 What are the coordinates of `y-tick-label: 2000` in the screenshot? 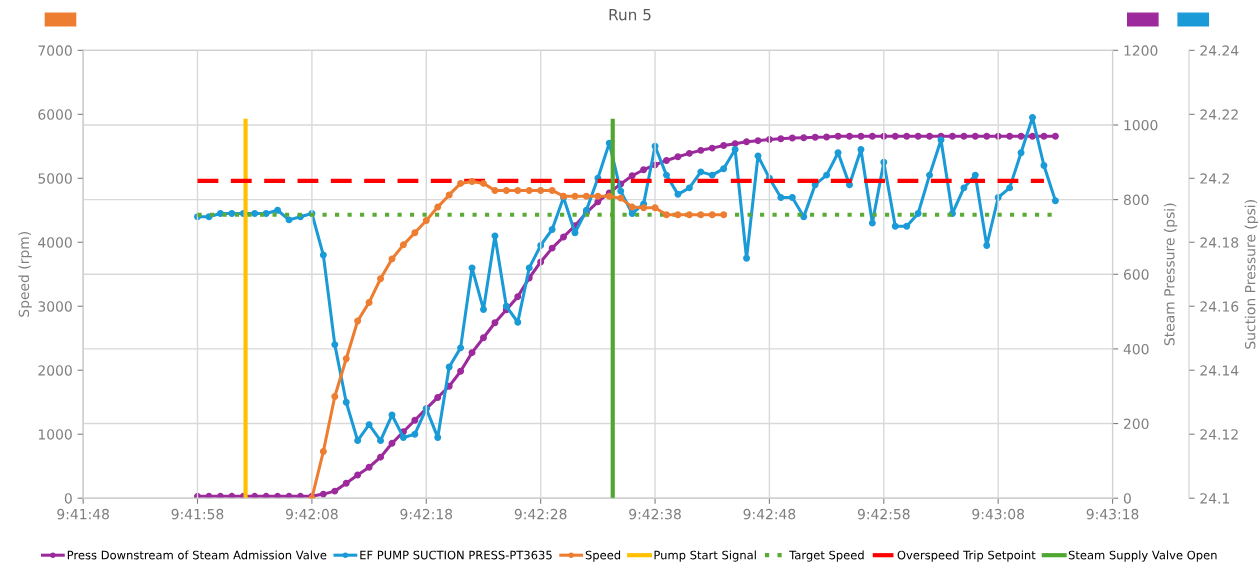 It's located at (55, 370).